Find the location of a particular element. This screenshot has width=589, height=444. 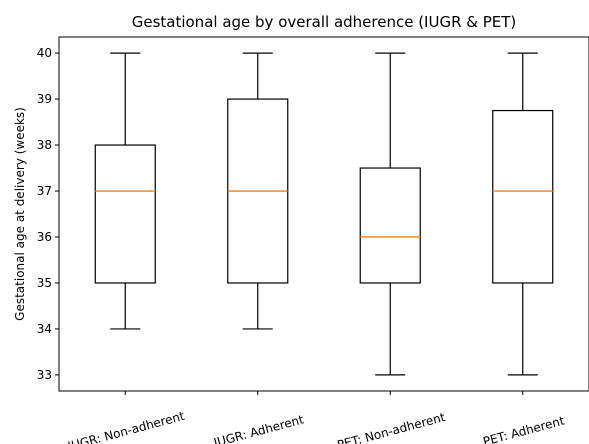

x-tick-label: IUGR: Non-adherent is located at coordinates (126, 426).